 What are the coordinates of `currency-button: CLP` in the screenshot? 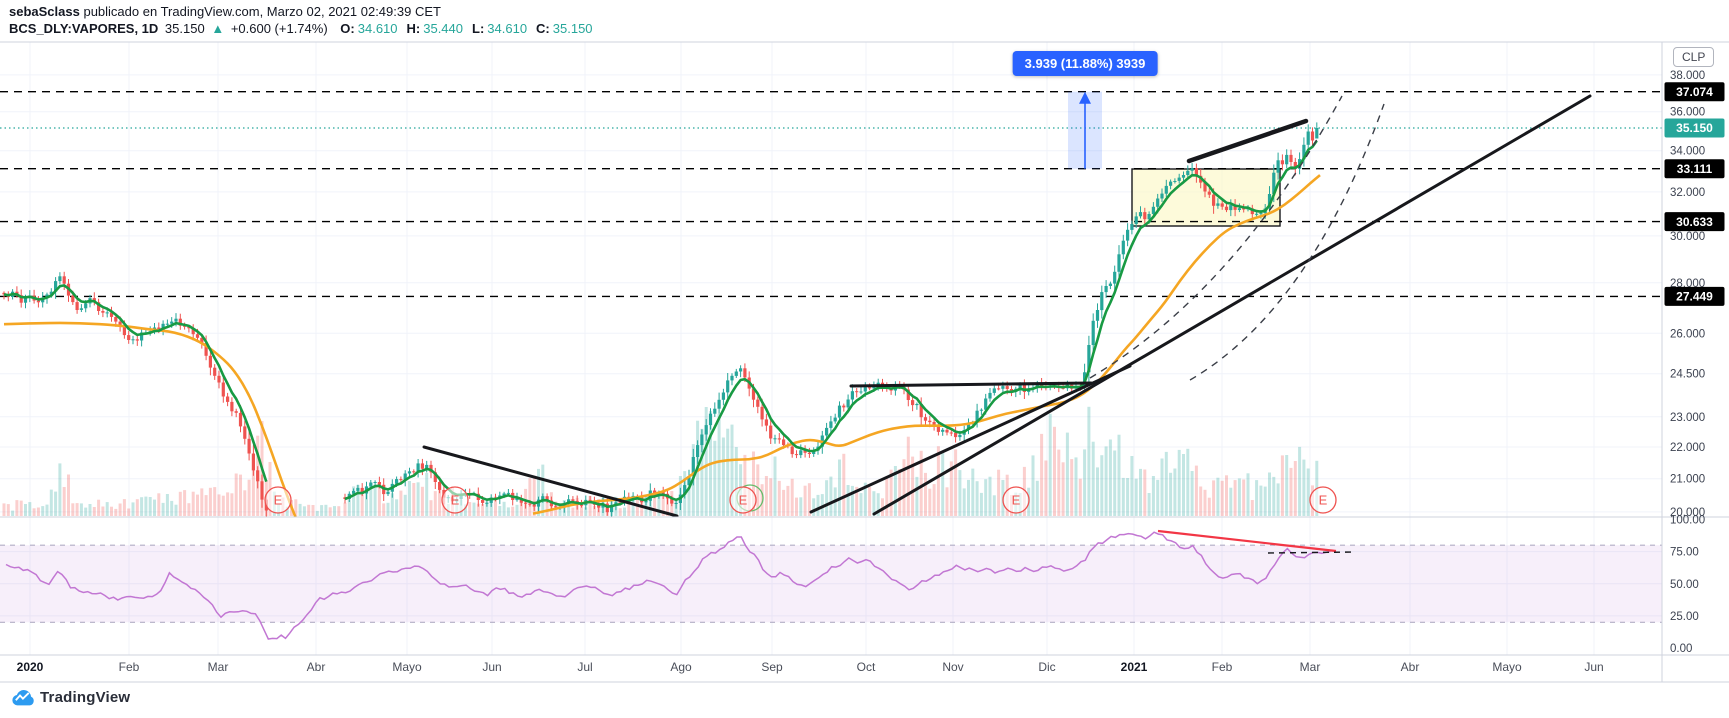 It's located at (1694, 57).